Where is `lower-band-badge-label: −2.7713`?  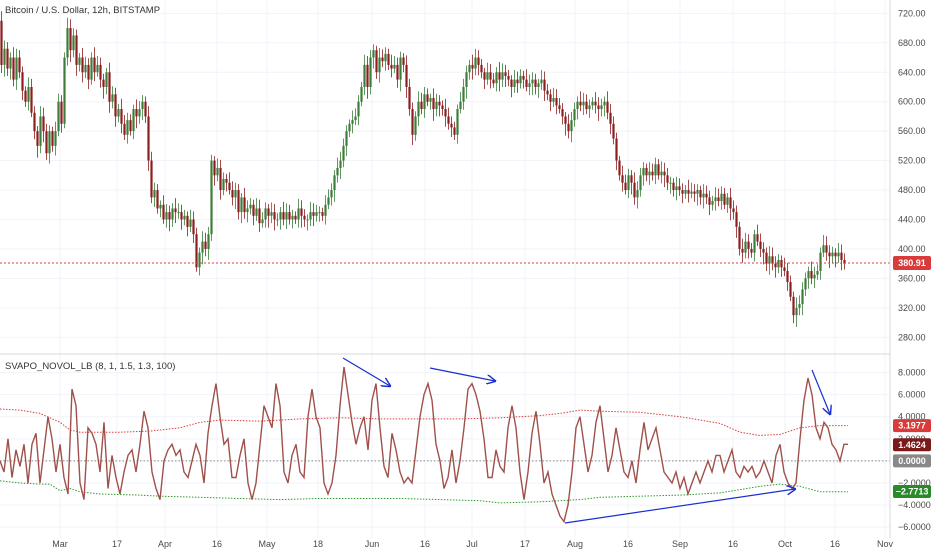 lower-band-badge-label: −2.7713 is located at coordinates (912, 492).